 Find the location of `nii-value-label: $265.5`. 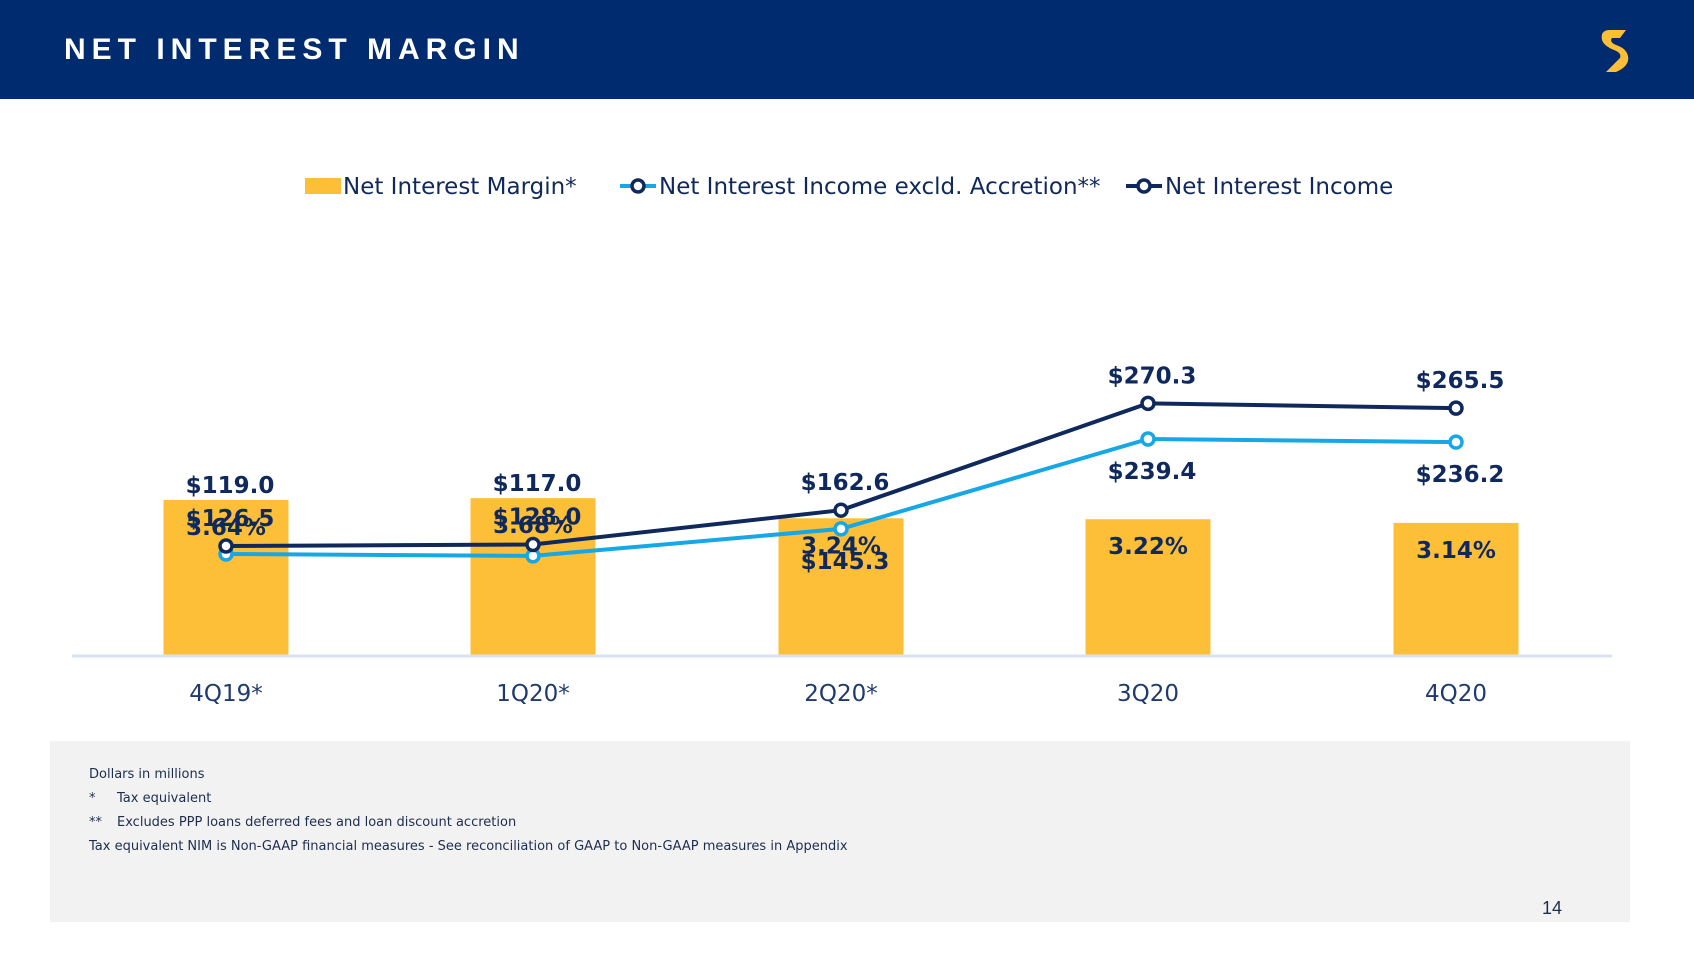

nii-value-label: $265.5 is located at coordinates (1460, 381).